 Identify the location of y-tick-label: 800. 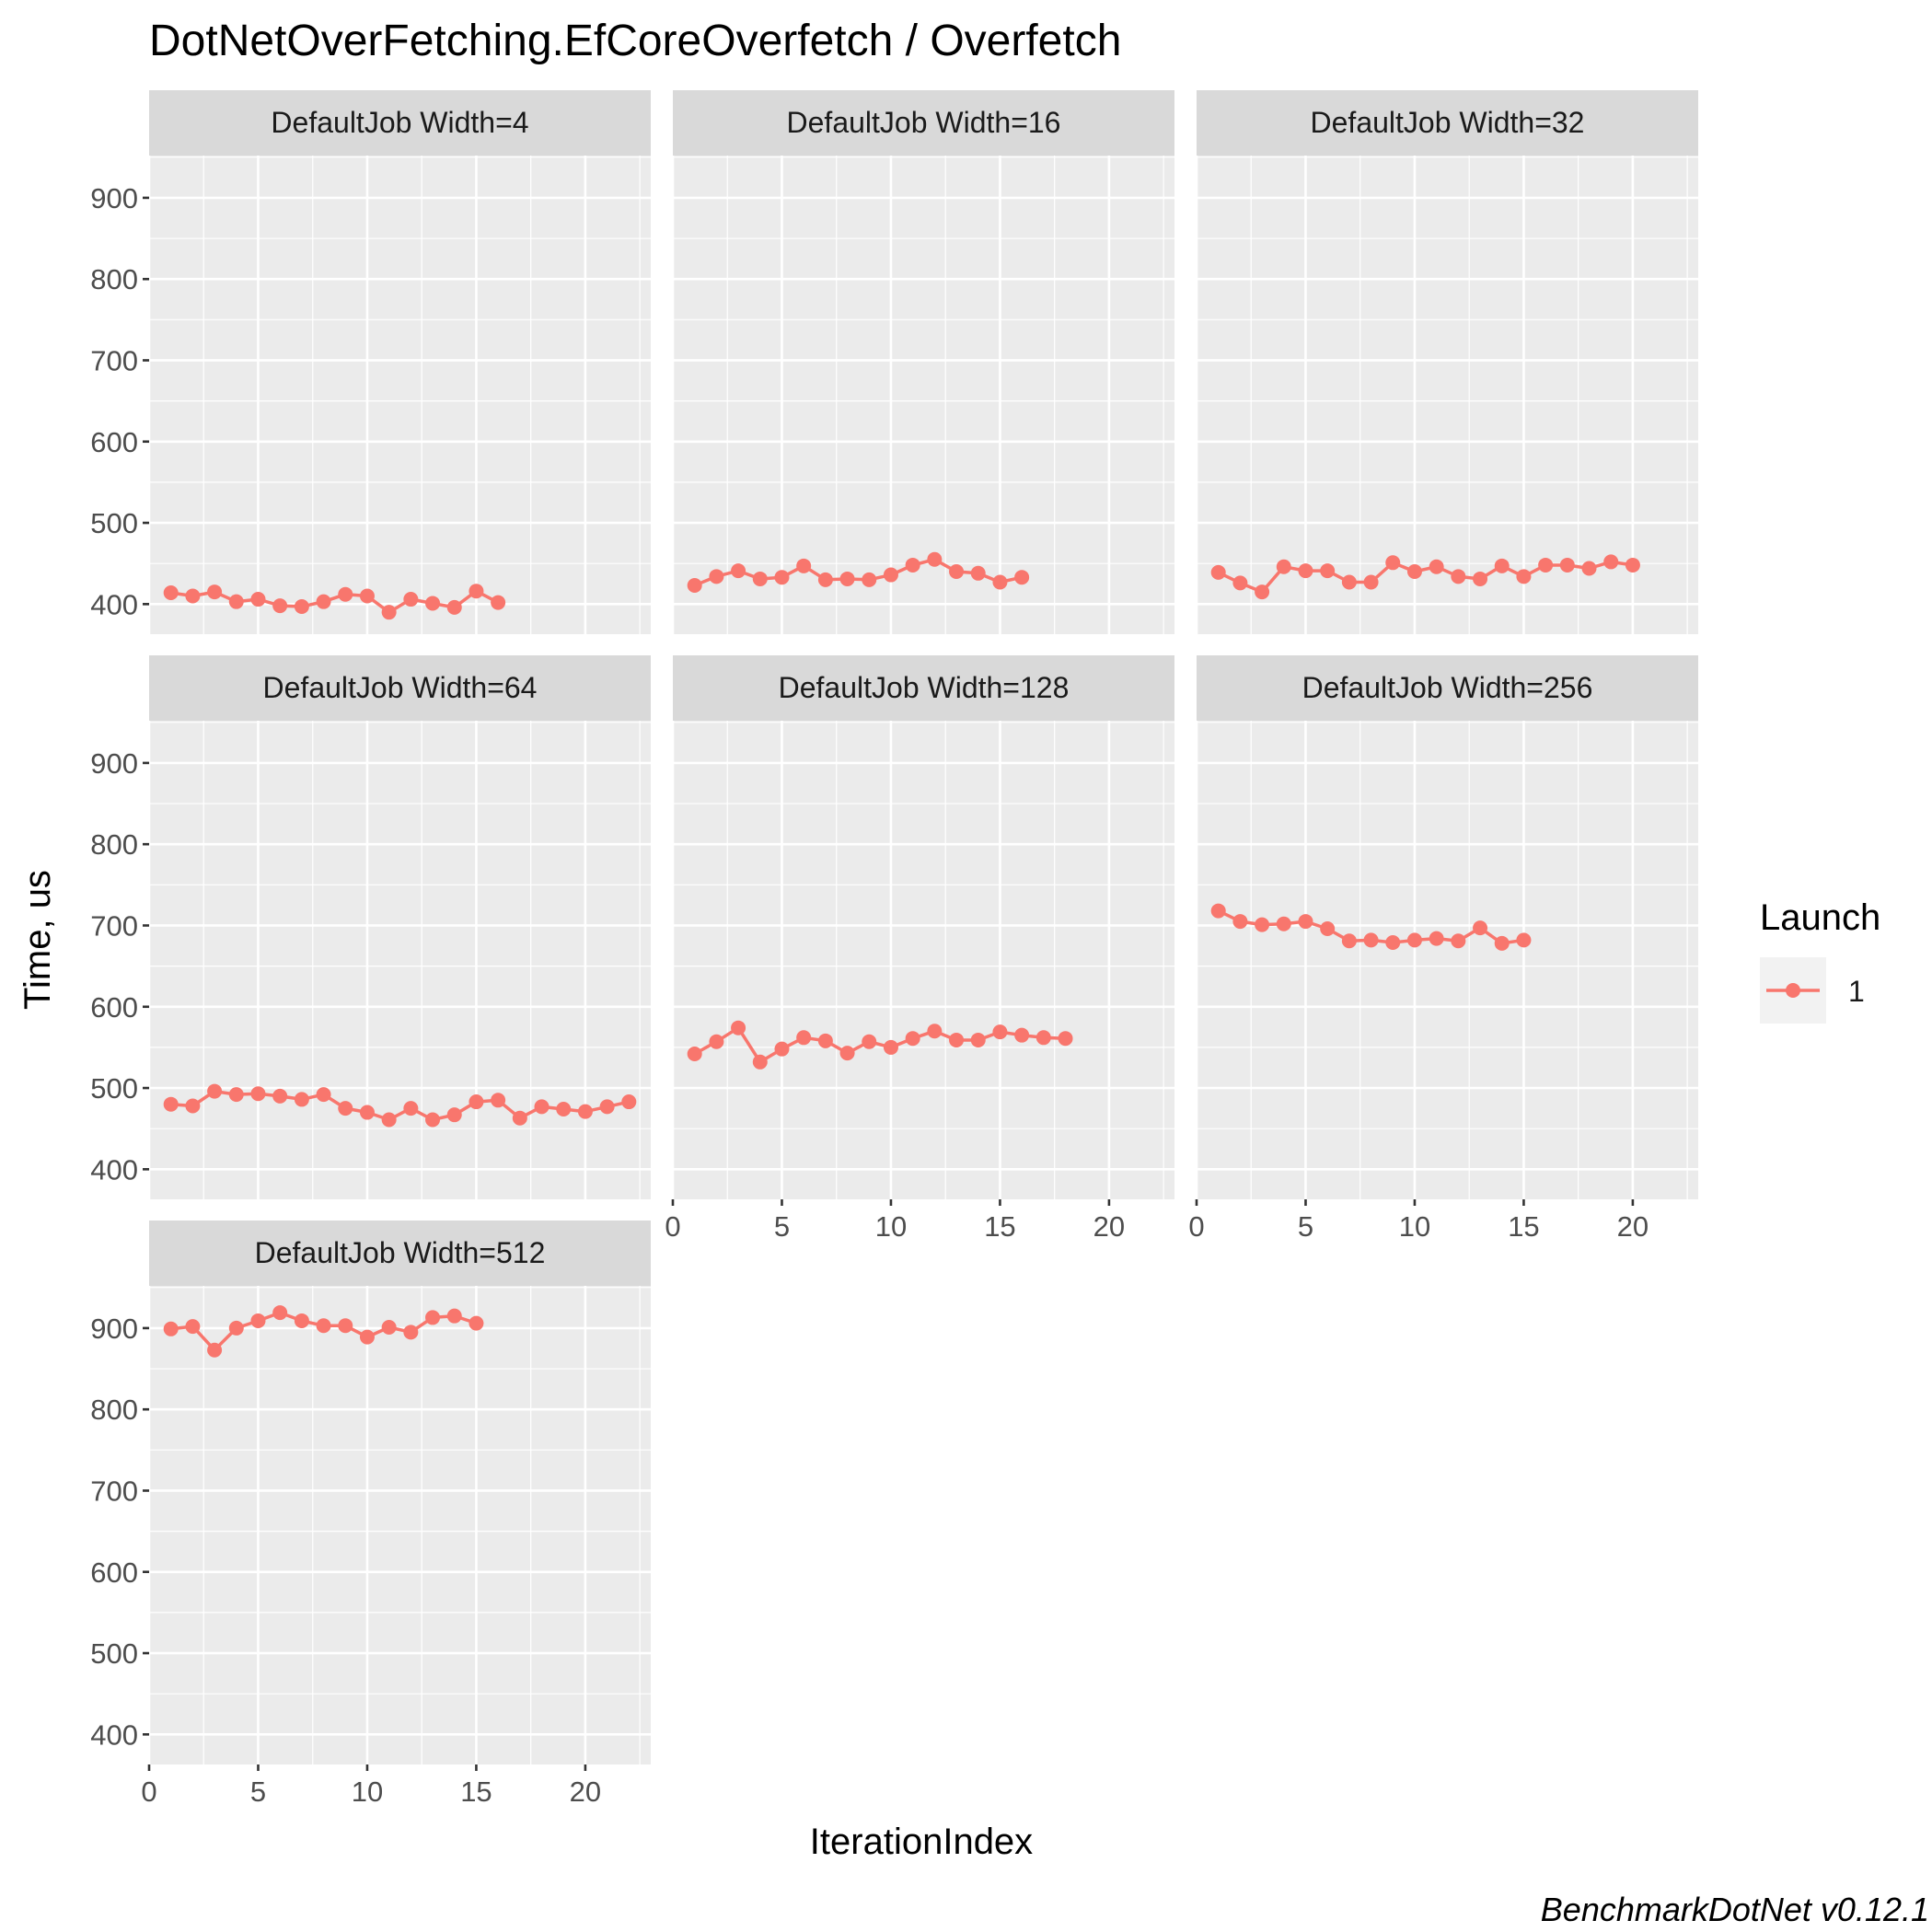
(114, 845).